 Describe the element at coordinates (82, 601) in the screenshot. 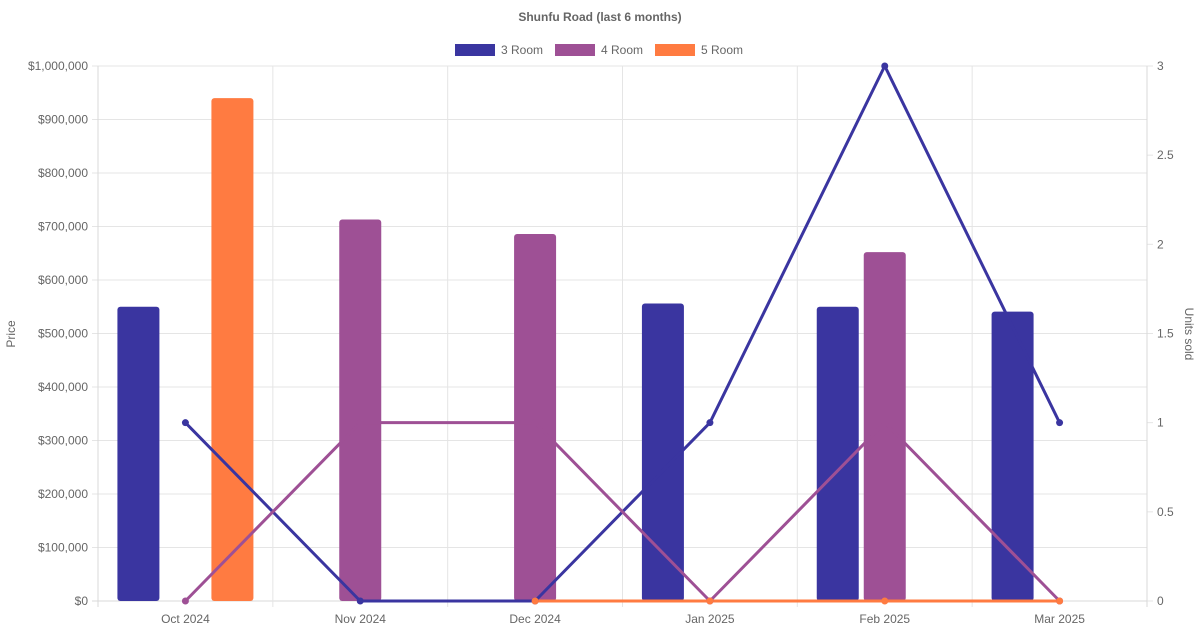

I see `left-tick-label: $0` at that location.